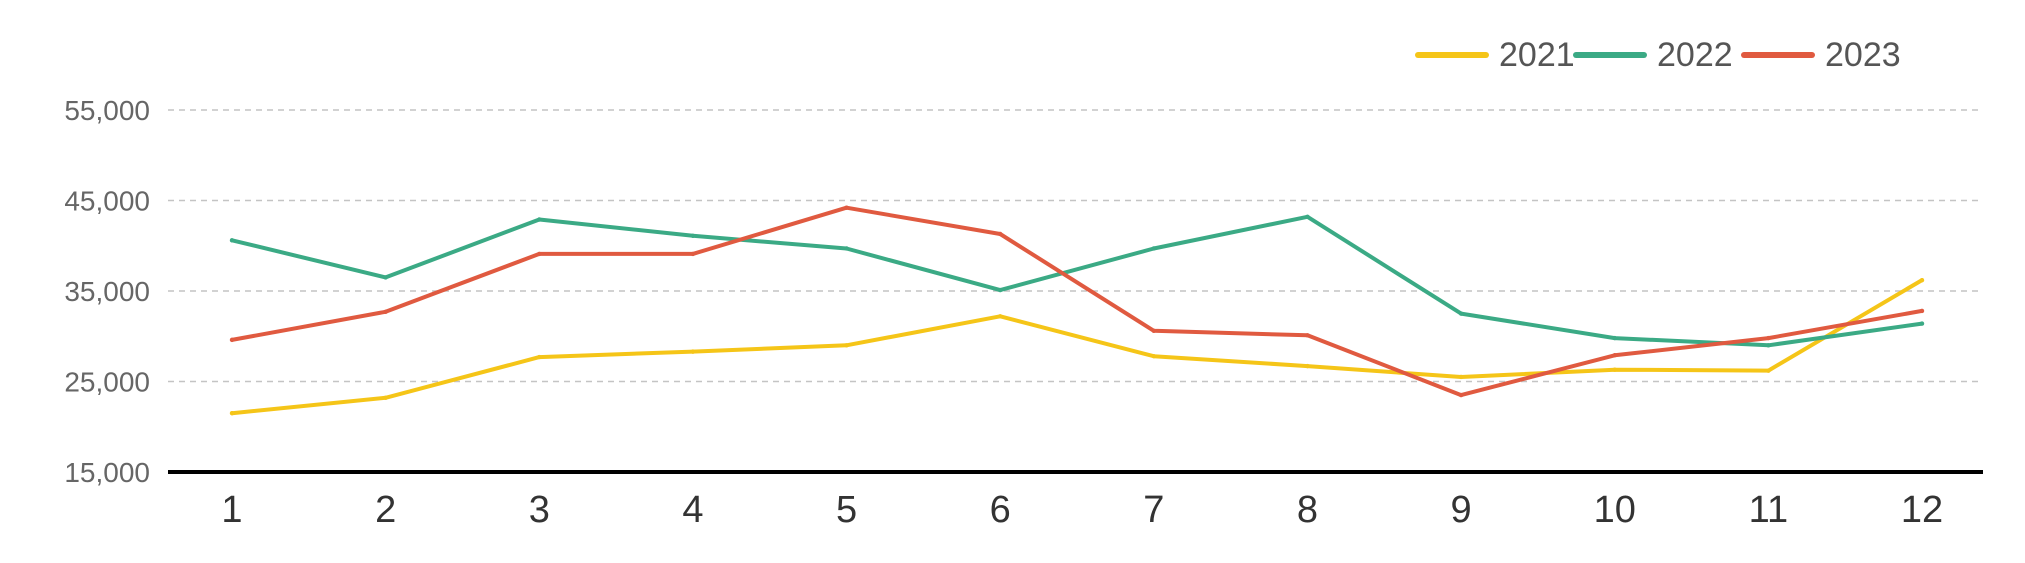  Describe the element at coordinates (1307, 510) in the screenshot. I see `x-tick-label: 8` at that location.